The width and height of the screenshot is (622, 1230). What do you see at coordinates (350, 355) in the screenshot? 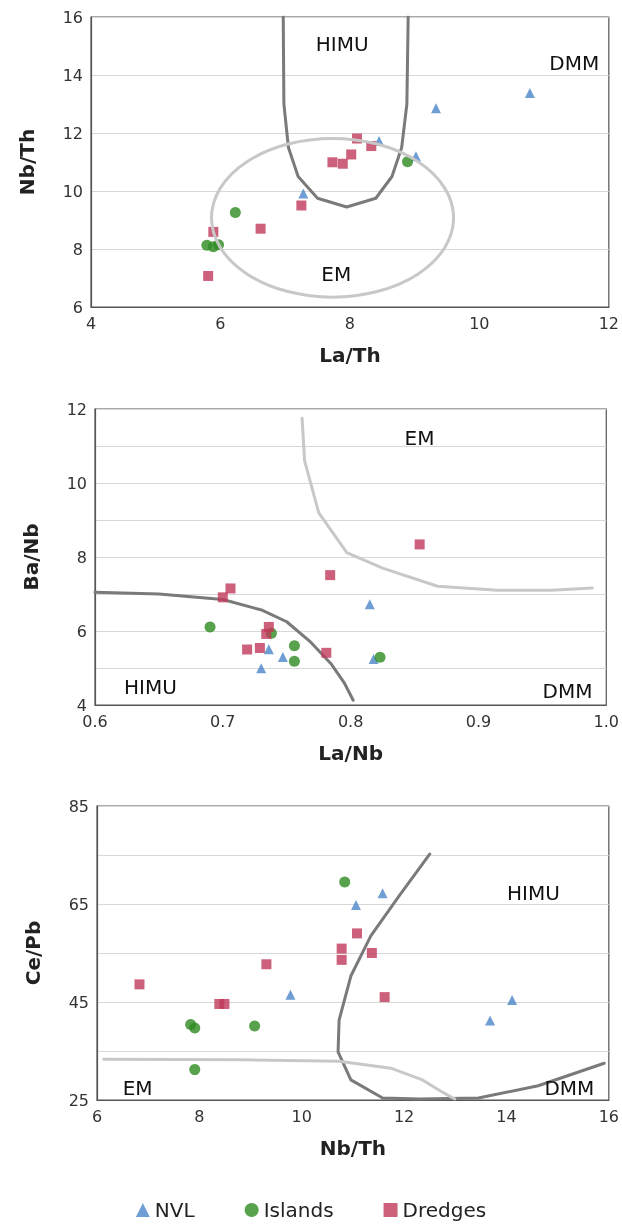
I see `x-axis-title: La/Th` at bounding box center [350, 355].